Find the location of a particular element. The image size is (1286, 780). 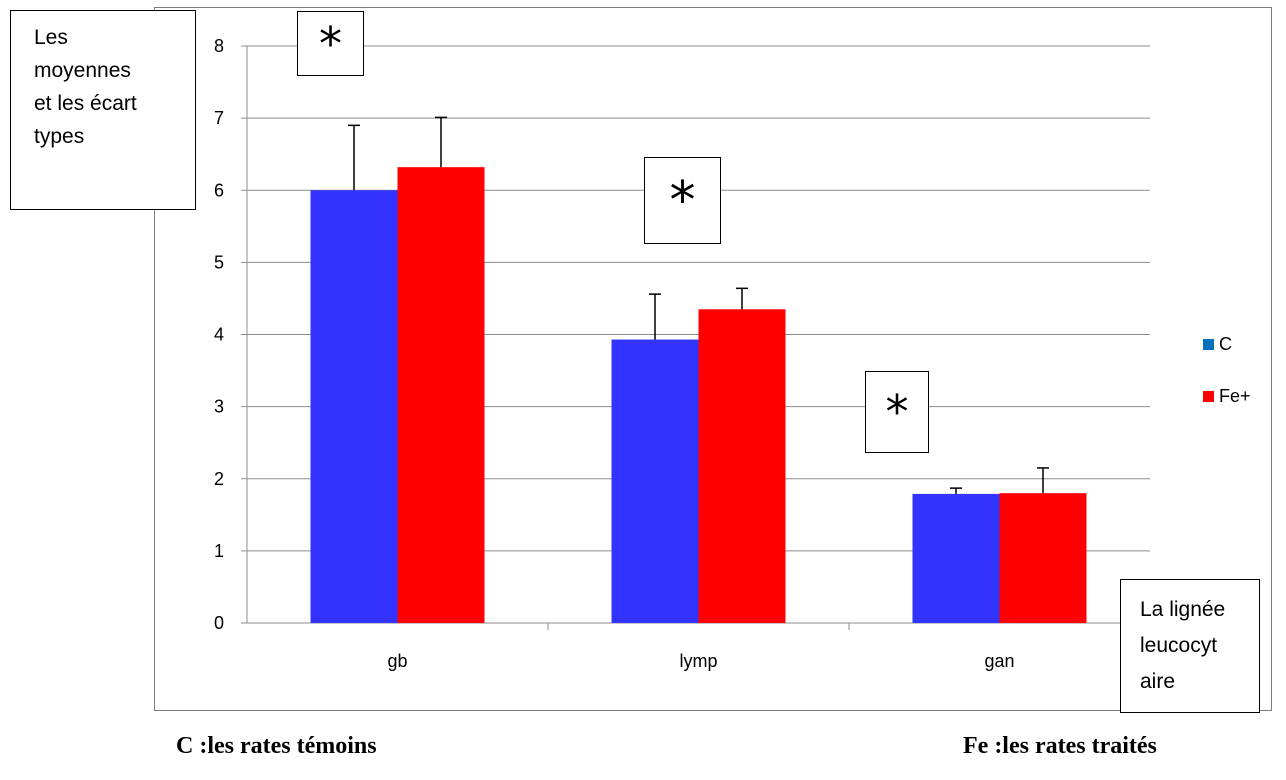

x-axis-label-line: aire is located at coordinates (1158, 681).